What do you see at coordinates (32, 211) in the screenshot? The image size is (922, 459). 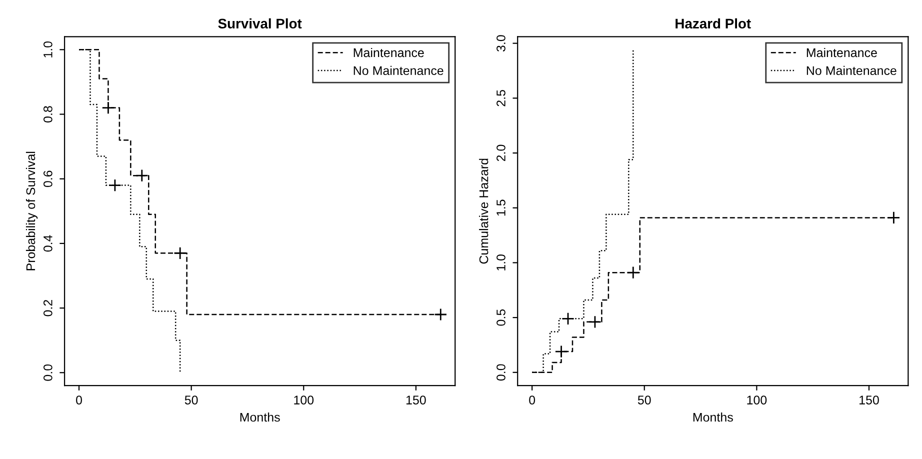 I see `y-axis-title: Probability of Survival` at bounding box center [32, 211].